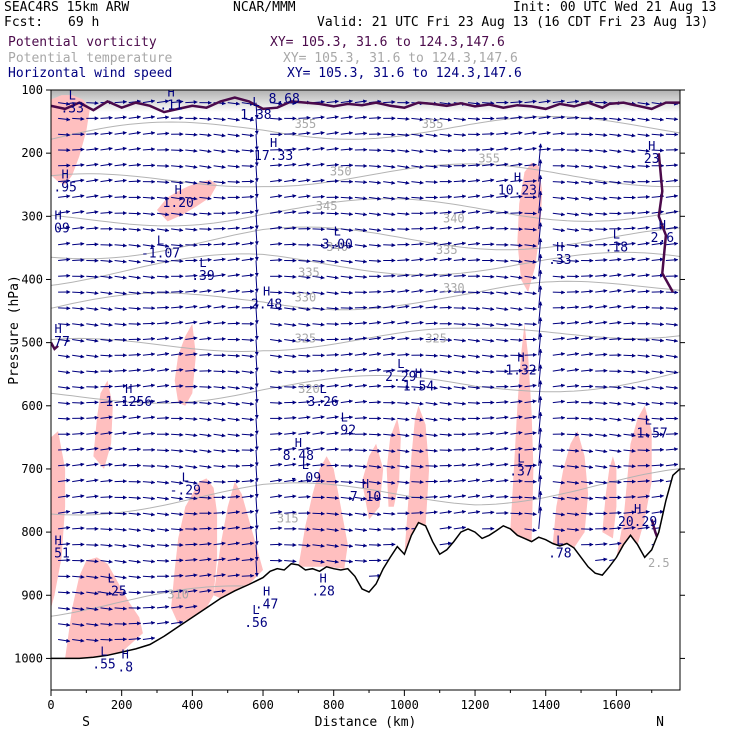 Image resolution: width=740 pixels, height=740 pixels. What do you see at coordinates (433, 124) in the screenshot?
I see `theta-label: 355` at bounding box center [433, 124].